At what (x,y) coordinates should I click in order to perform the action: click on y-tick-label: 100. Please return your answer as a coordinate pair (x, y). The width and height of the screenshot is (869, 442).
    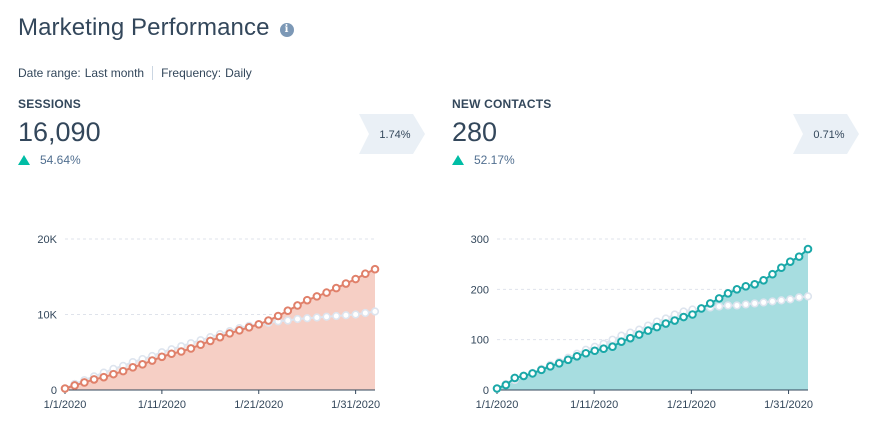
    Looking at the image, I should click on (480, 341).